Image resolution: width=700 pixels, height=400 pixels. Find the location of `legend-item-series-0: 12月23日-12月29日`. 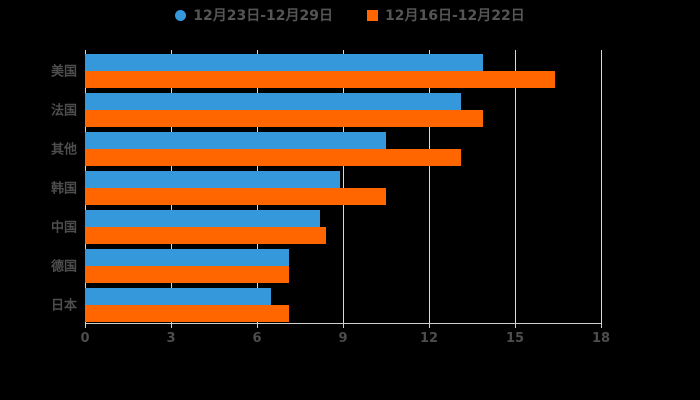

legend-item-series-0: 12月23日-12月29日 is located at coordinates (254, 15).